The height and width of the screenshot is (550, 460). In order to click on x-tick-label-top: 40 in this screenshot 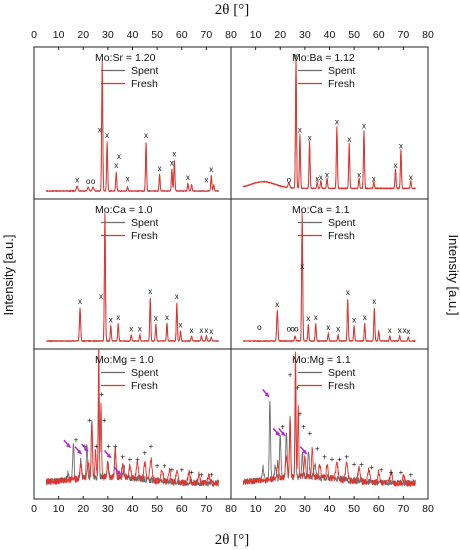, I will do `click(133, 35)`.